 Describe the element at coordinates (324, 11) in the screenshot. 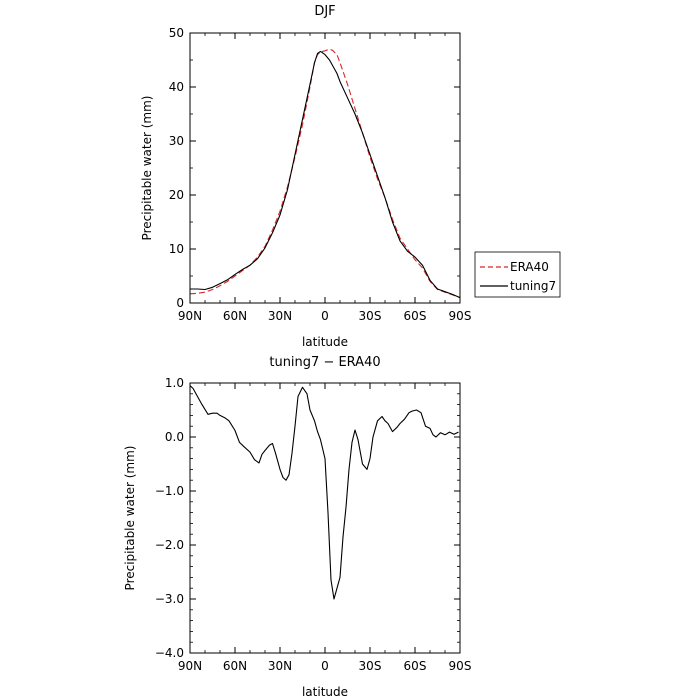

I see `top-chart-title: DJF` at that location.